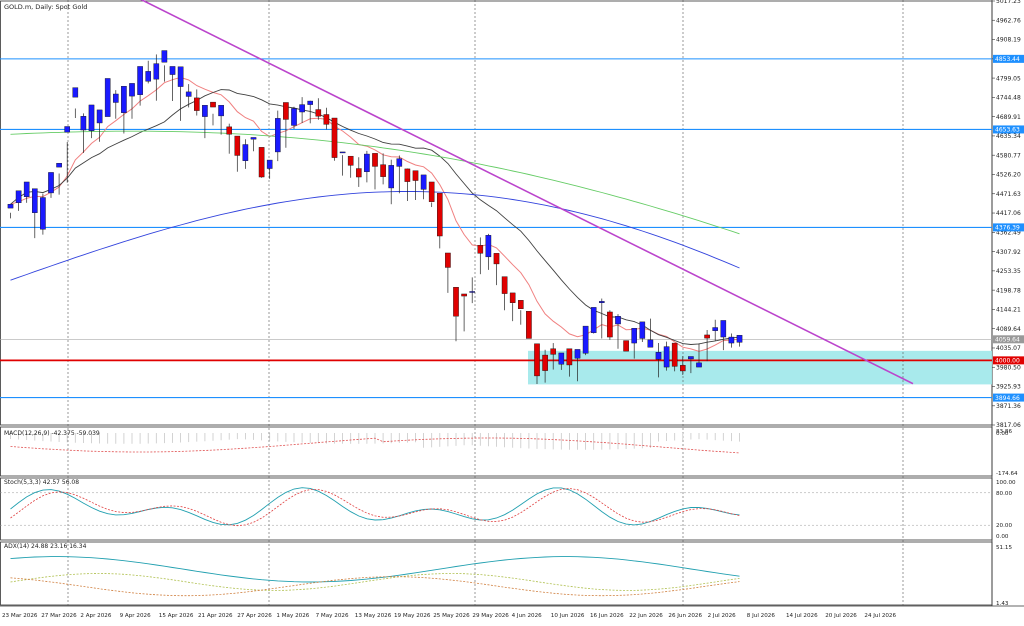 This screenshot has width=1024, height=626. What do you see at coordinates (802, 616) in the screenshot?
I see `date-label: 14 Jul 2026` at bounding box center [802, 616].